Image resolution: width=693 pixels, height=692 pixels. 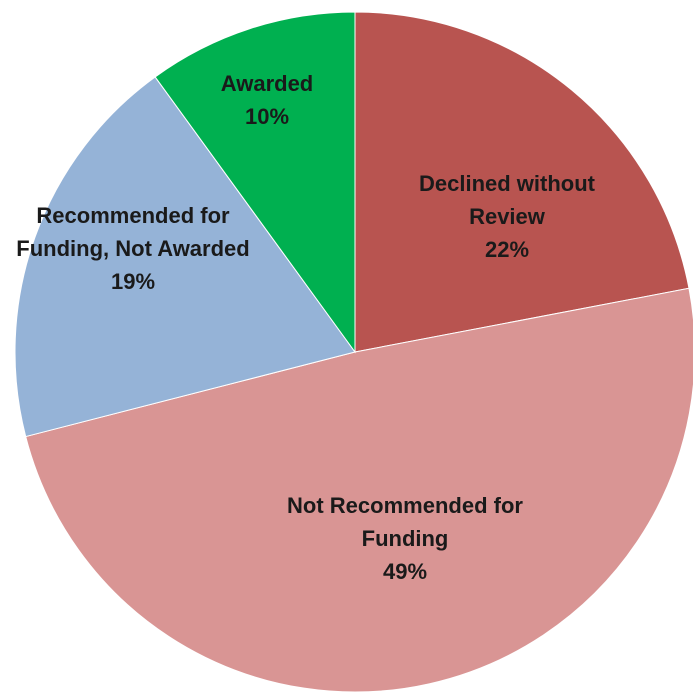 I want to click on slice-label: Not Recommended for Funding 49%, so click(x=405, y=538).